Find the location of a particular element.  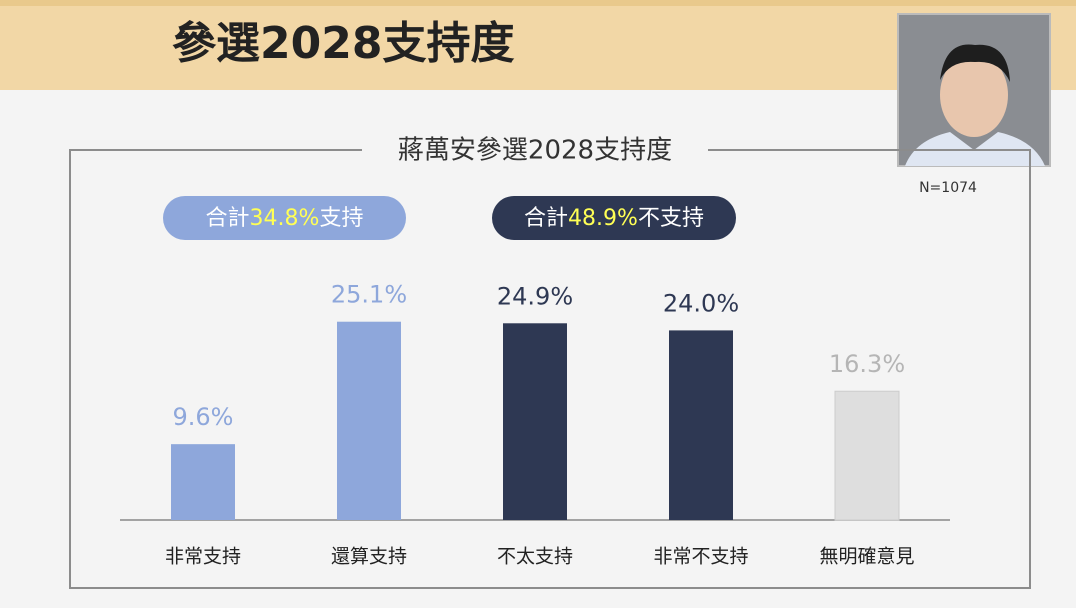

value-label: 16.3% is located at coordinates (867, 364).